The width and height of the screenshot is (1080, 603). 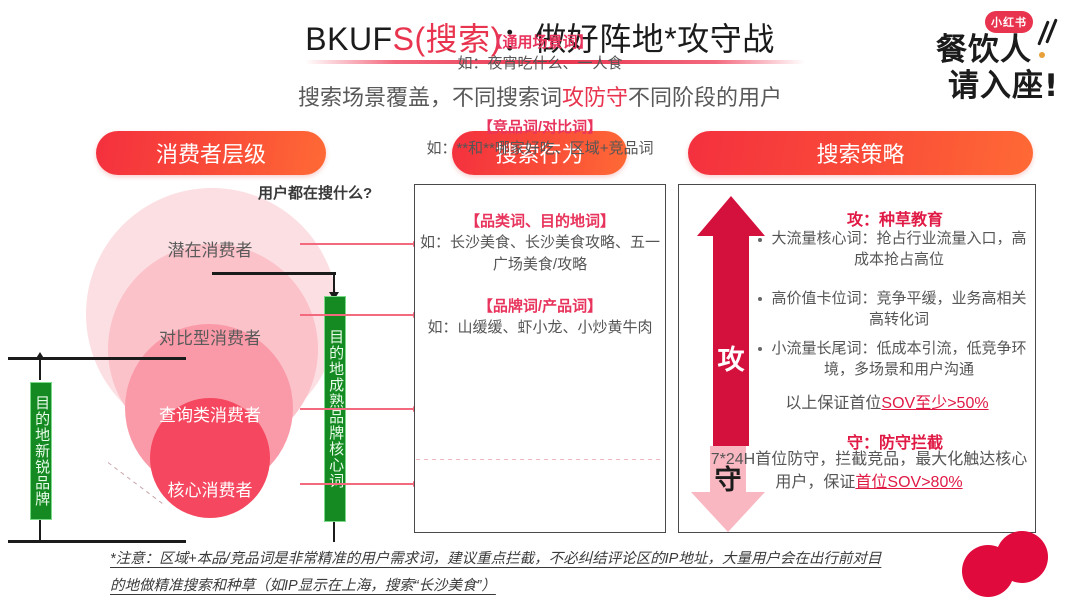 I want to click on keyword-block-1: 【通用场景词】 如：夜宵吃什么、一人食, so click(x=540, y=54).